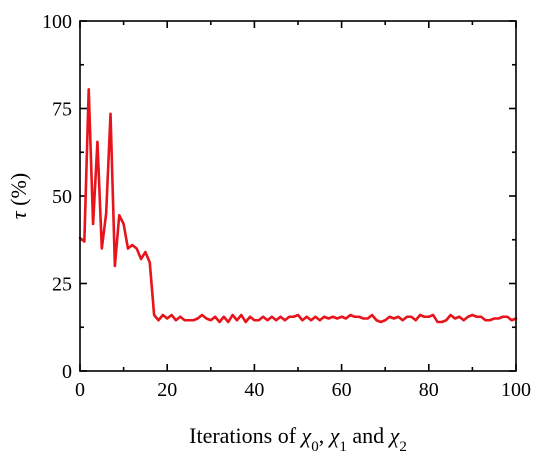 Image resolution: width=550 pixels, height=463 pixels. What do you see at coordinates (62, 110) in the screenshot?
I see `y-tick-label: 75` at bounding box center [62, 110].